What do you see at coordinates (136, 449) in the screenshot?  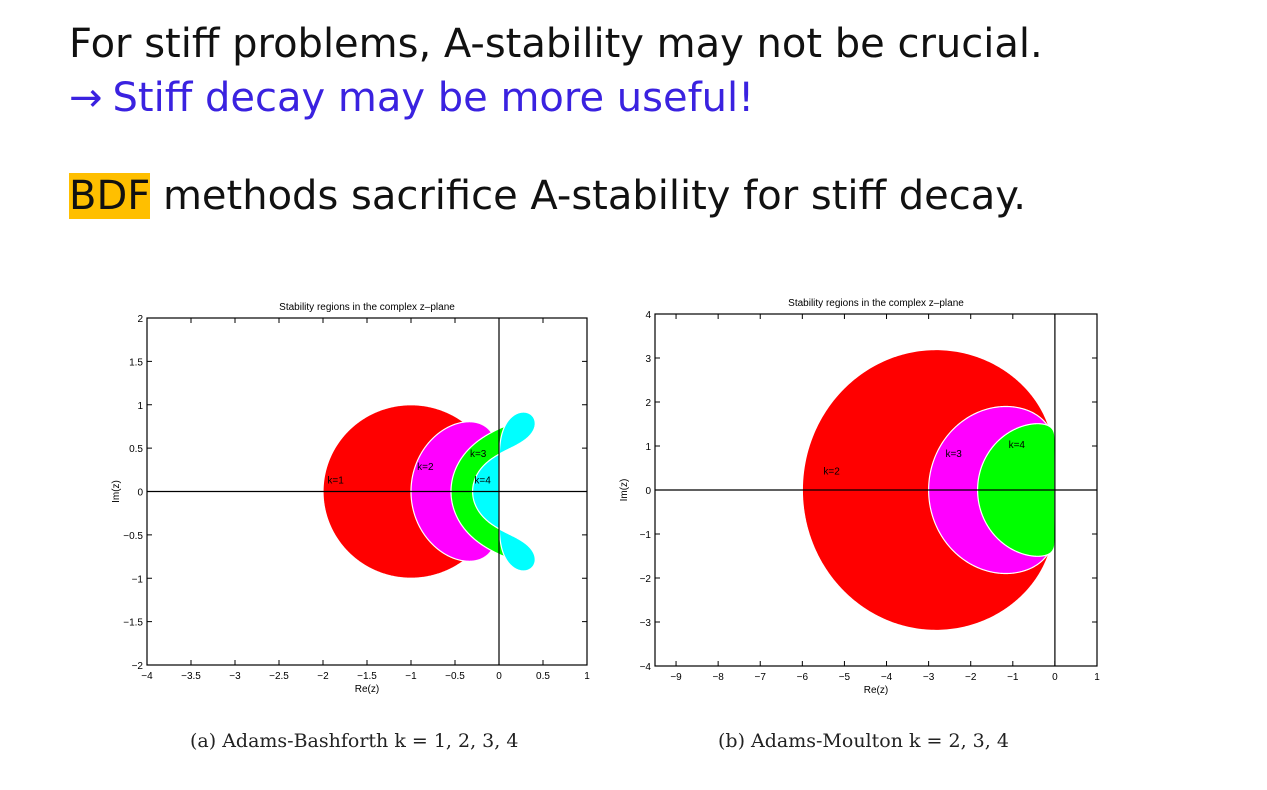 I see `y-tick-label: 0.5` at bounding box center [136, 449].